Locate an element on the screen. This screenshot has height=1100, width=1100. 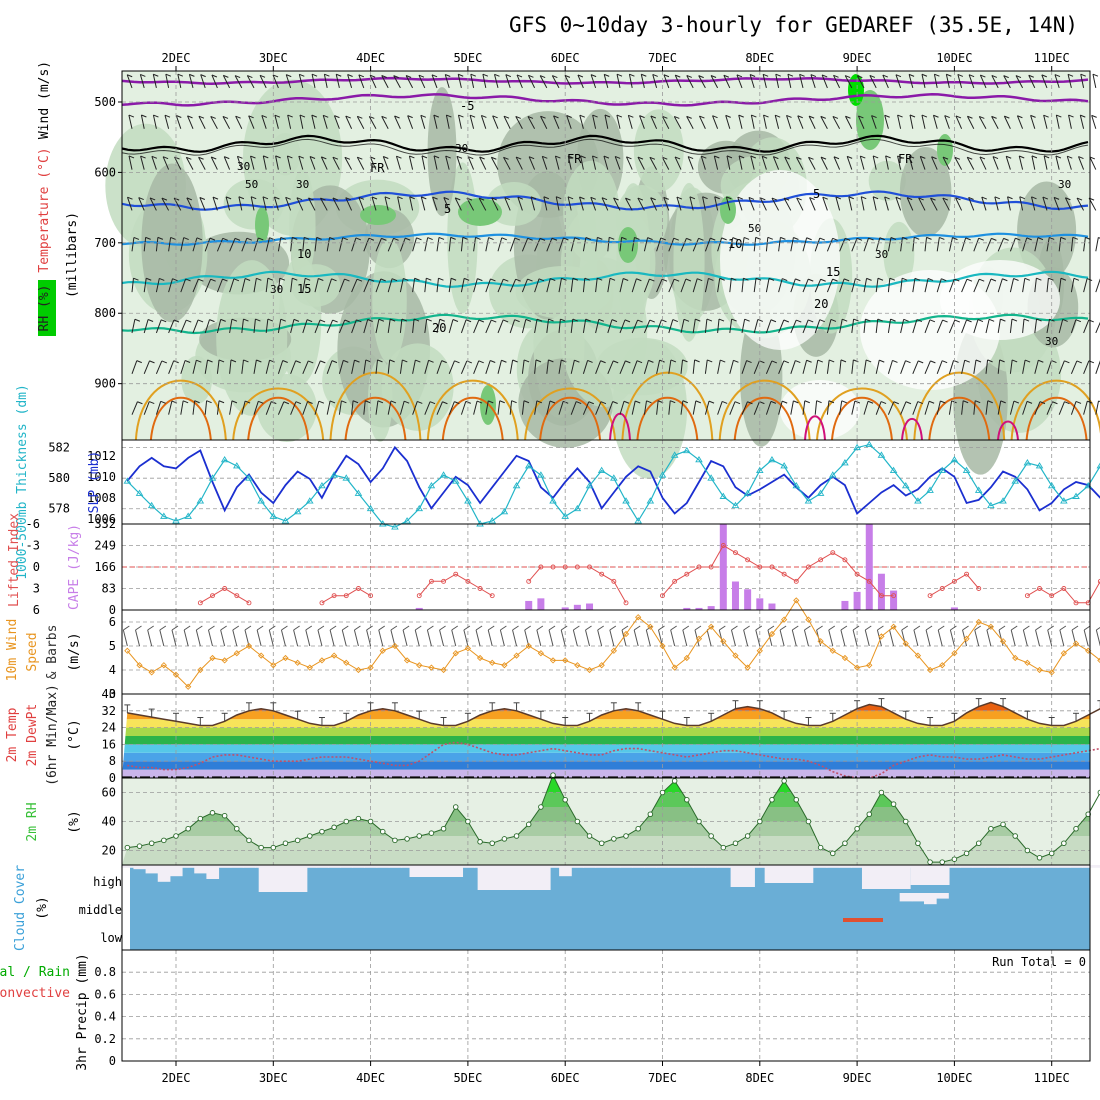
cloud-level-high: high is located at coordinates (107, 882).